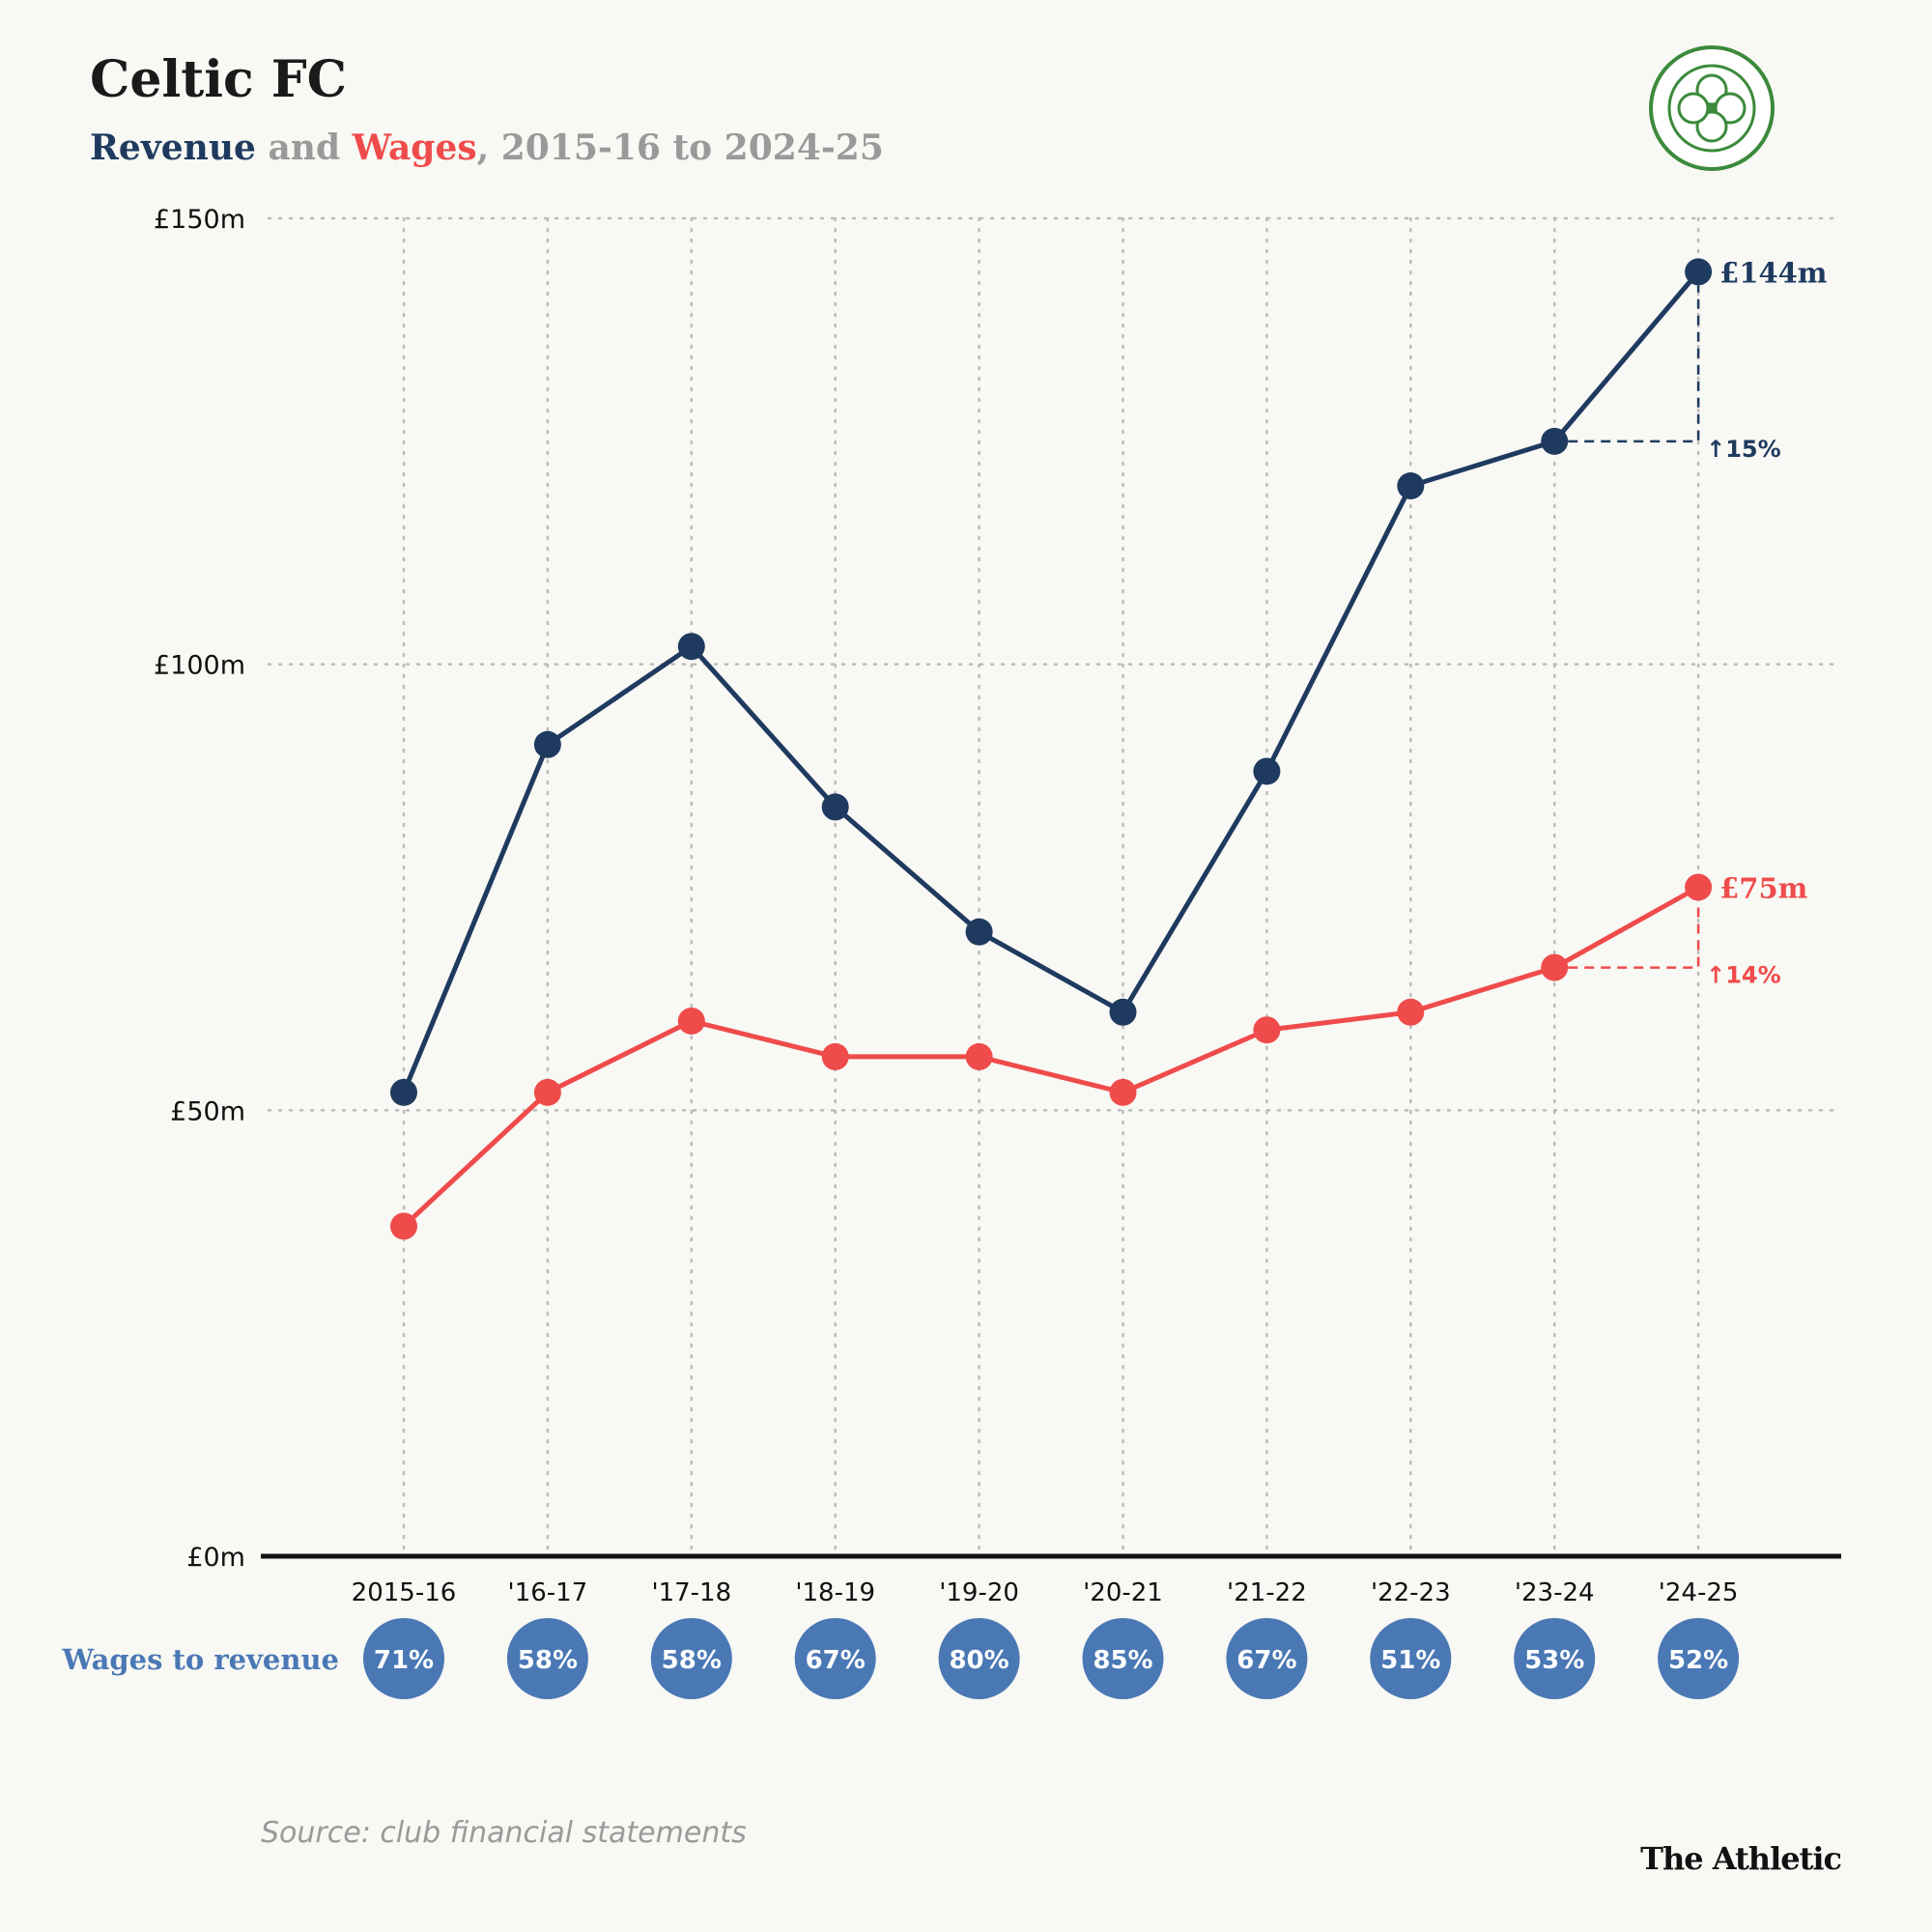 The height and width of the screenshot is (1932, 1932). I want to click on source-note: Source: club financial statements, so click(504, 1833).